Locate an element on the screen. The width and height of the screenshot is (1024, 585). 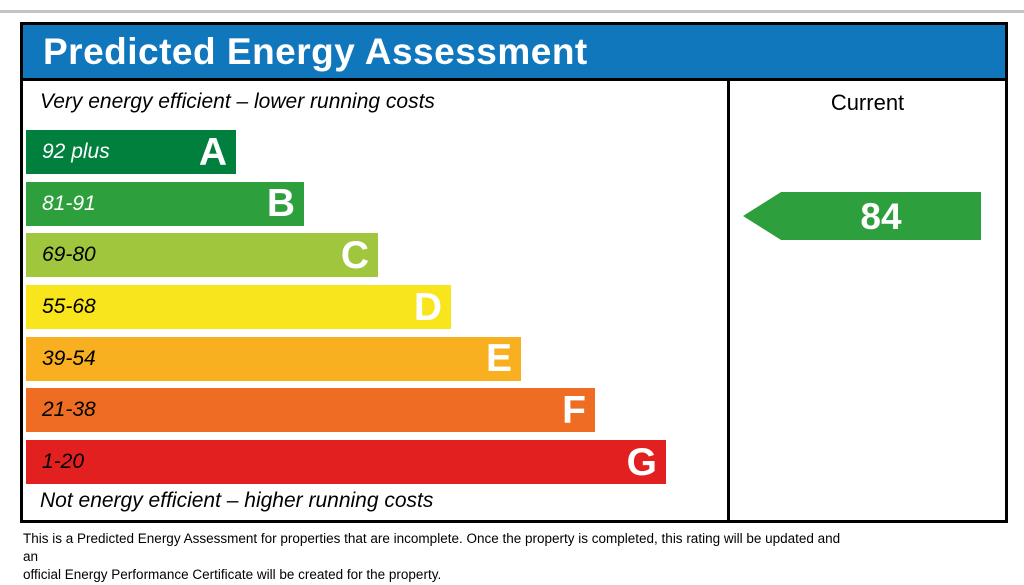
band-letter: F is located at coordinates (574, 410).